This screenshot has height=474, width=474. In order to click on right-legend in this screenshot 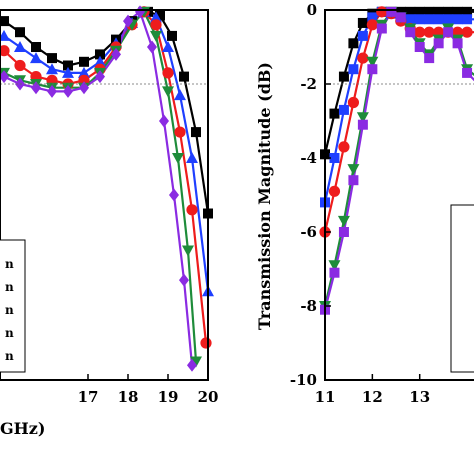, I will do `click(462, 288)`.